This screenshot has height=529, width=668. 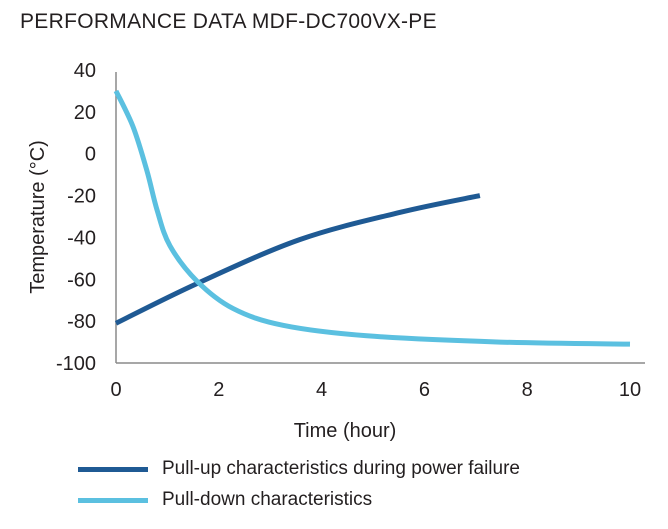 What do you see at coordinates (81, 238) in the screenshot?
I see `y-tick-label: -40` at bounding box center [81, 238].